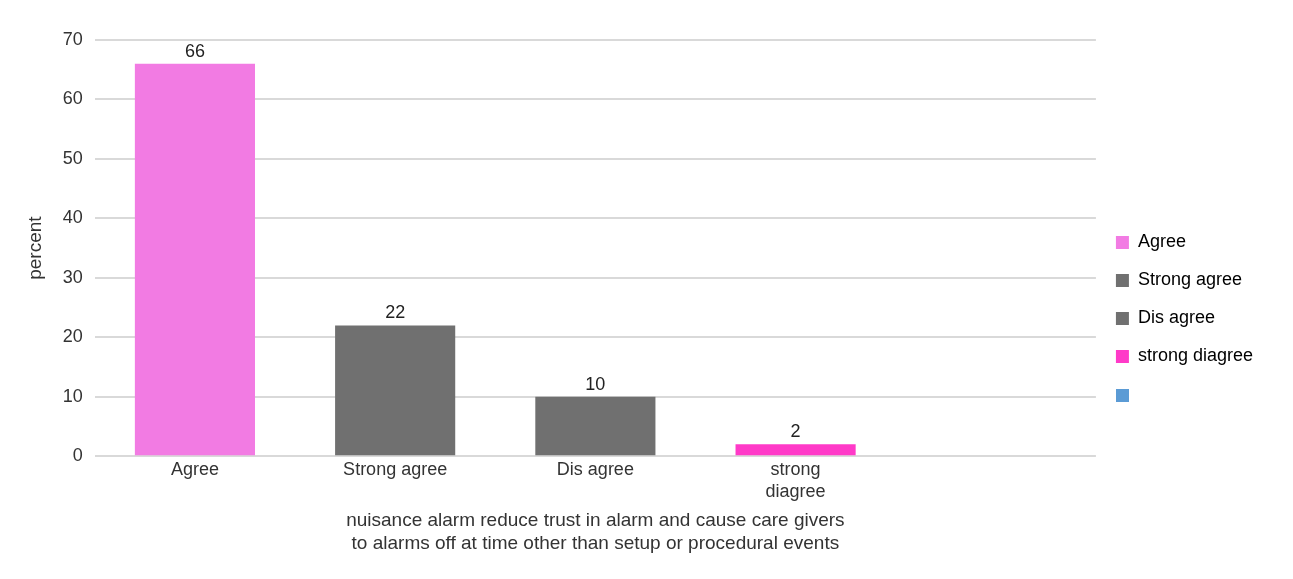 The width and height of the screenshot is (1293, 579). I want to click on y-tick-label: 70, so click(72, 38).